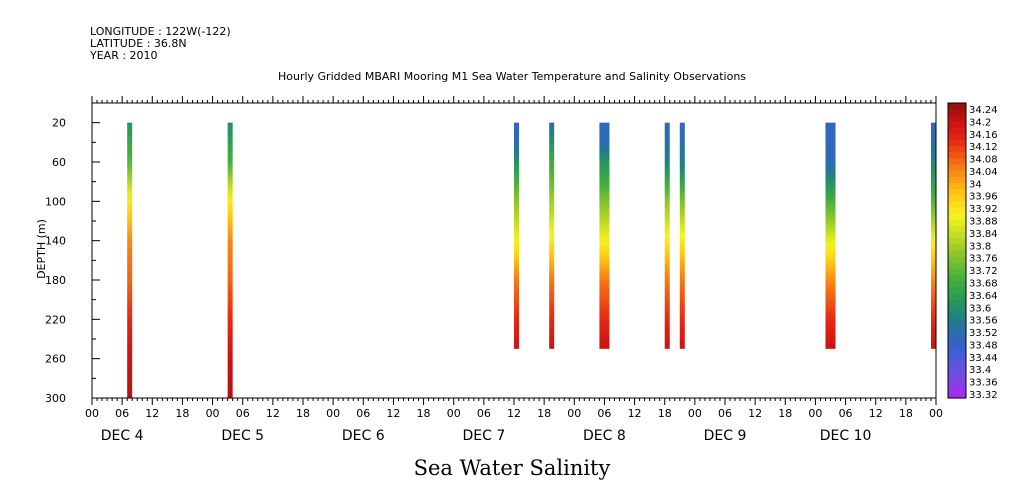 This screenshot has height=504, width=1009. I want to click on colorbar-label: 33.48, so click(983, 345).